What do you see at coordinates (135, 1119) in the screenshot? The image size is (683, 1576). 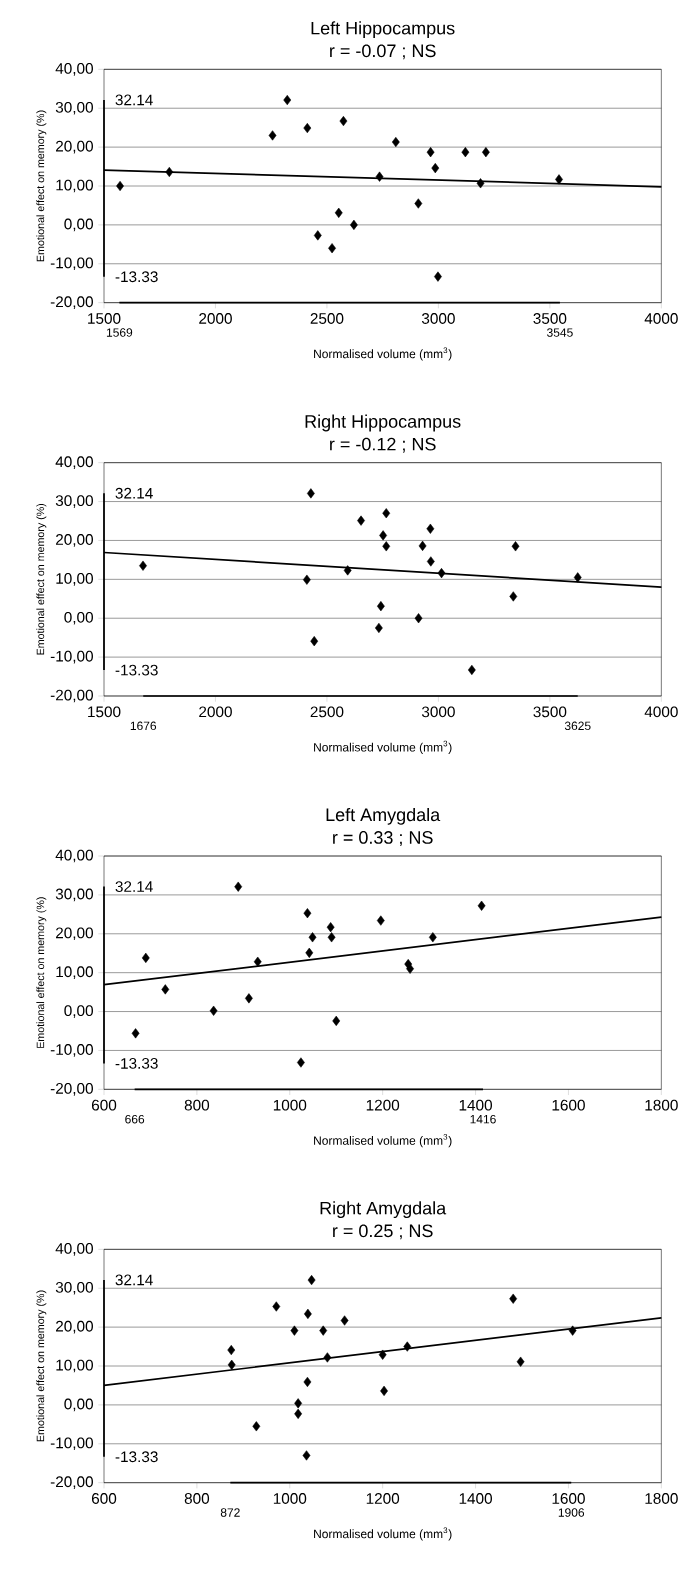 I see `annotation: 666` at bounding box center [135, 1119].